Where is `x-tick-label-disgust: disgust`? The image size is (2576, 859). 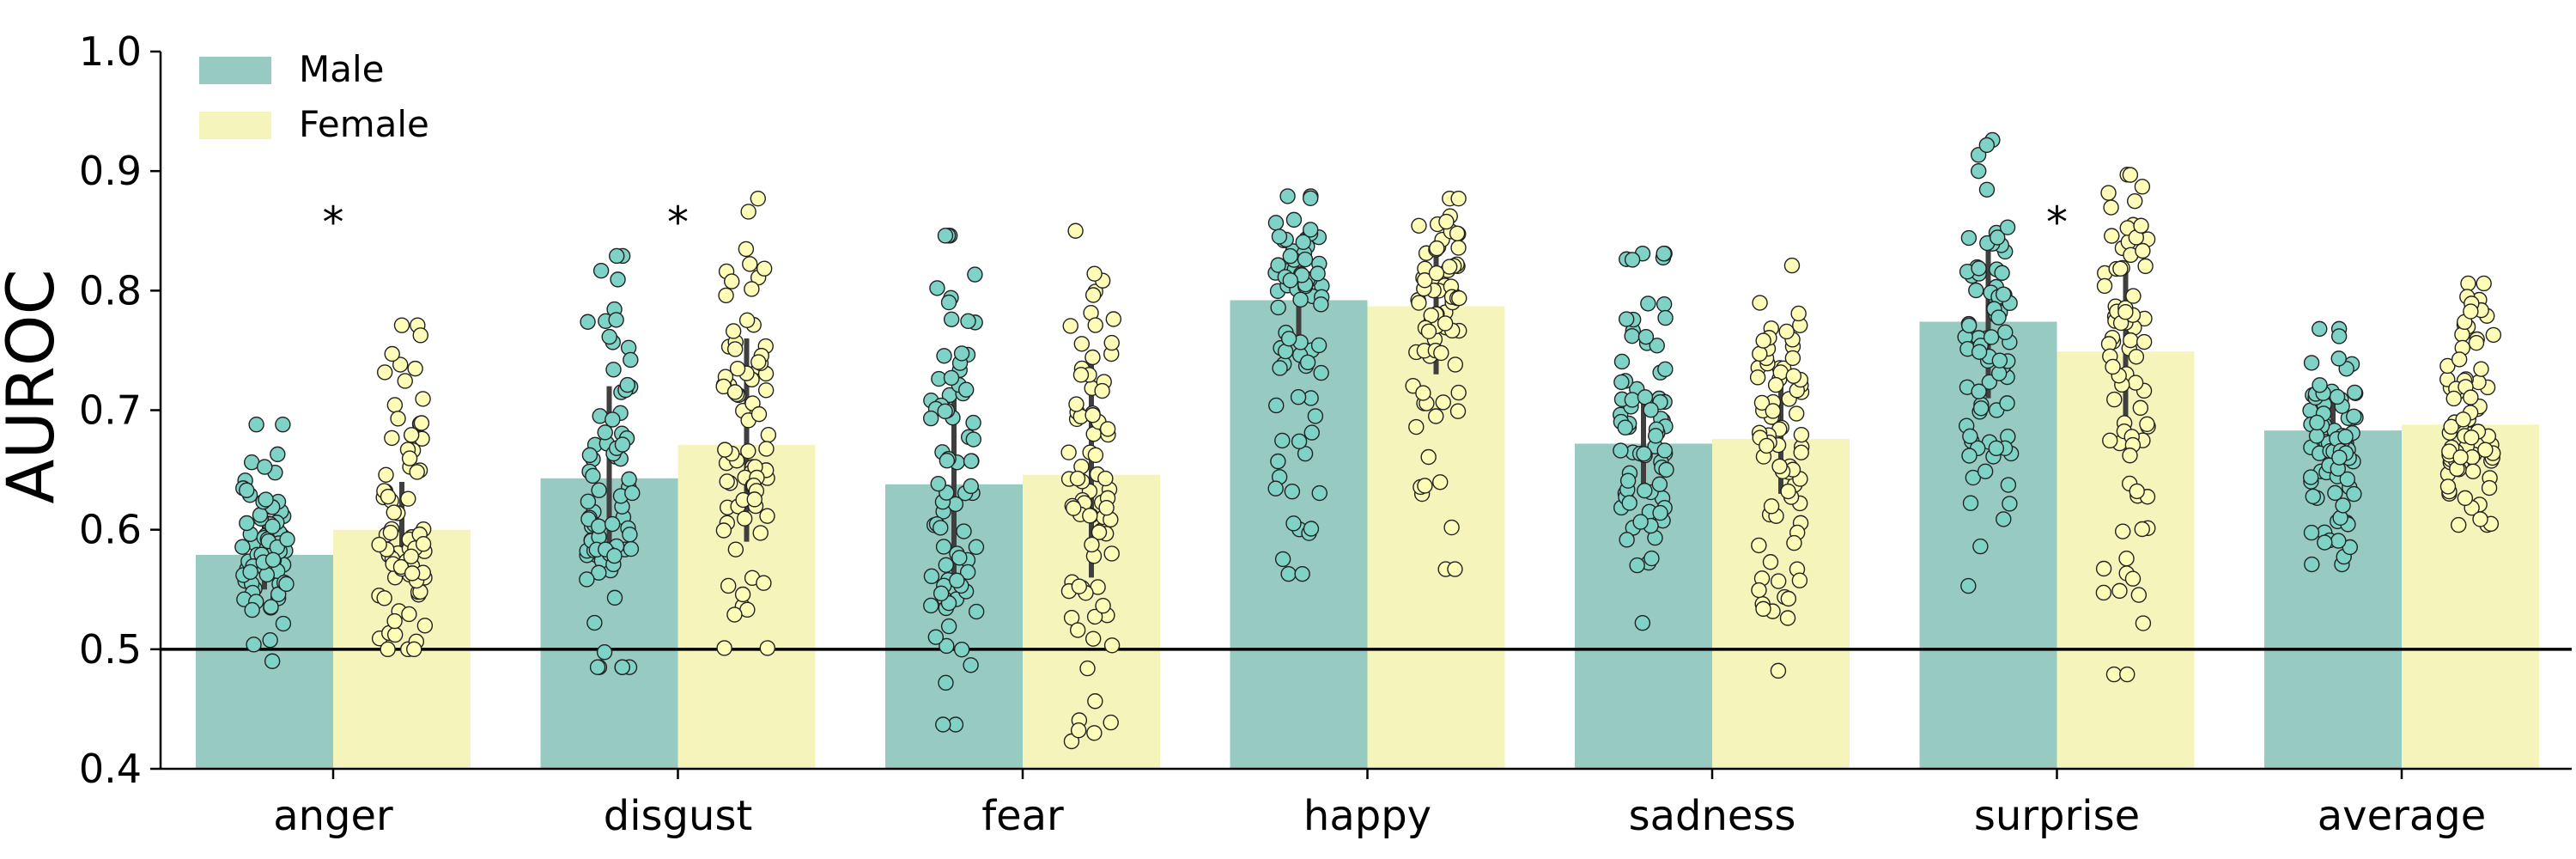 x-tick-label-disgust: disgust is located at coordinates (678, 816).